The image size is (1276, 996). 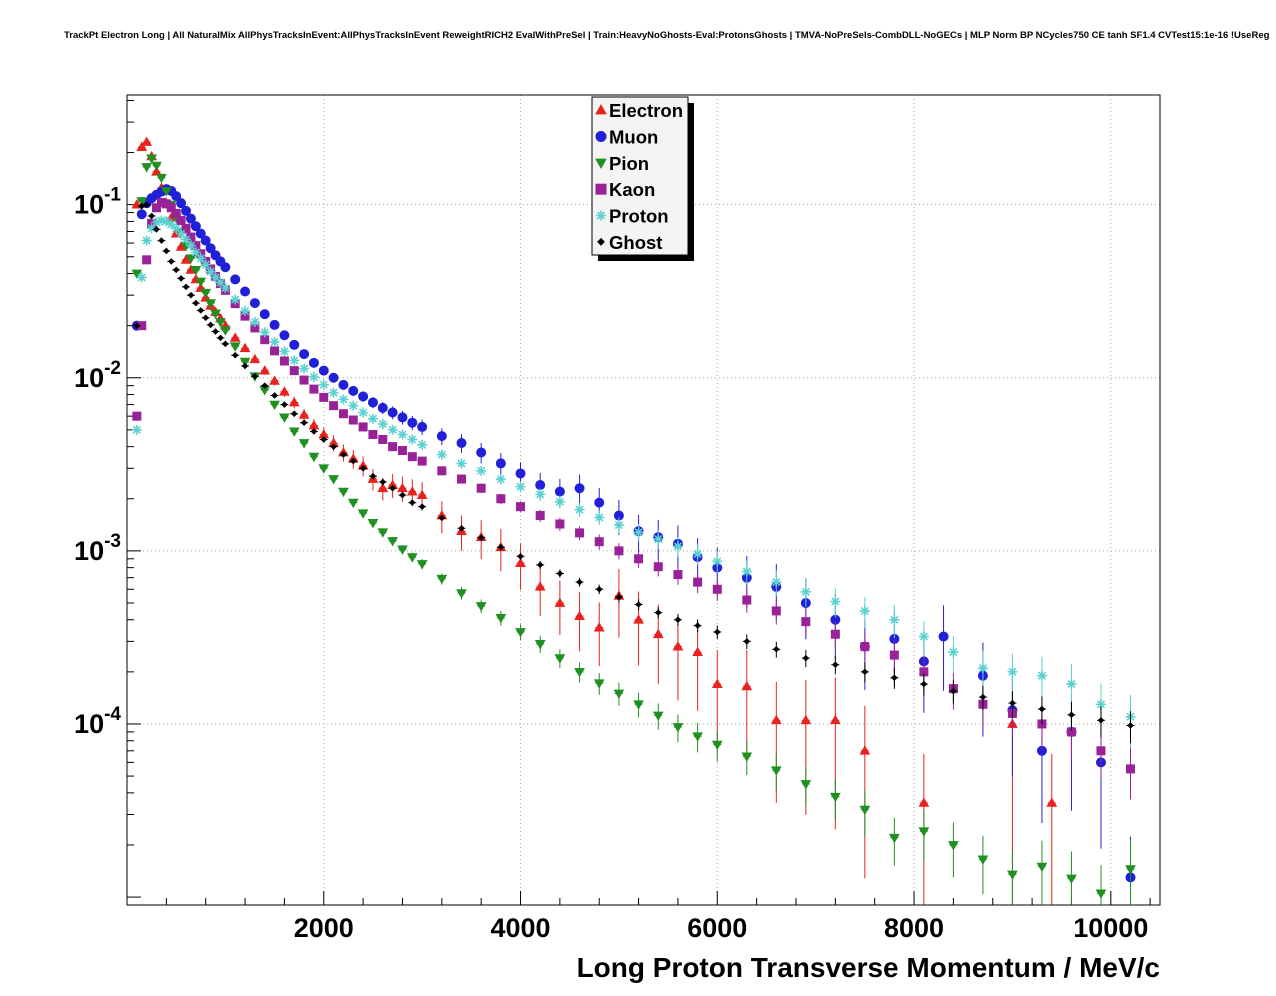 I want to click on legend-item-pion: Pion, so click(x=622, y=163).